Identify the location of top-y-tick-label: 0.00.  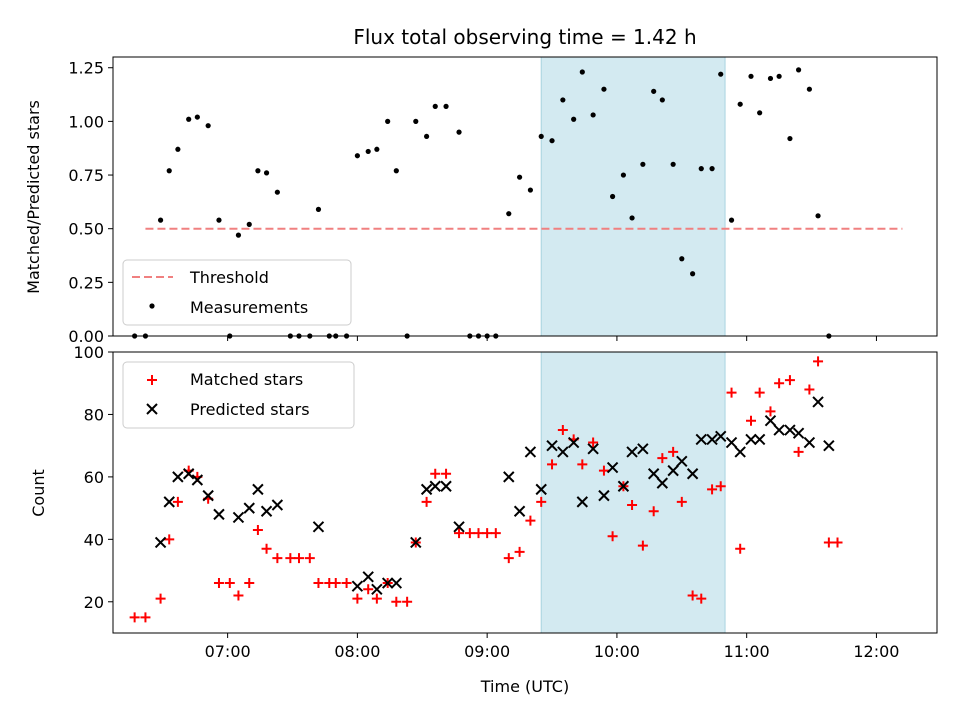
(86, 336).